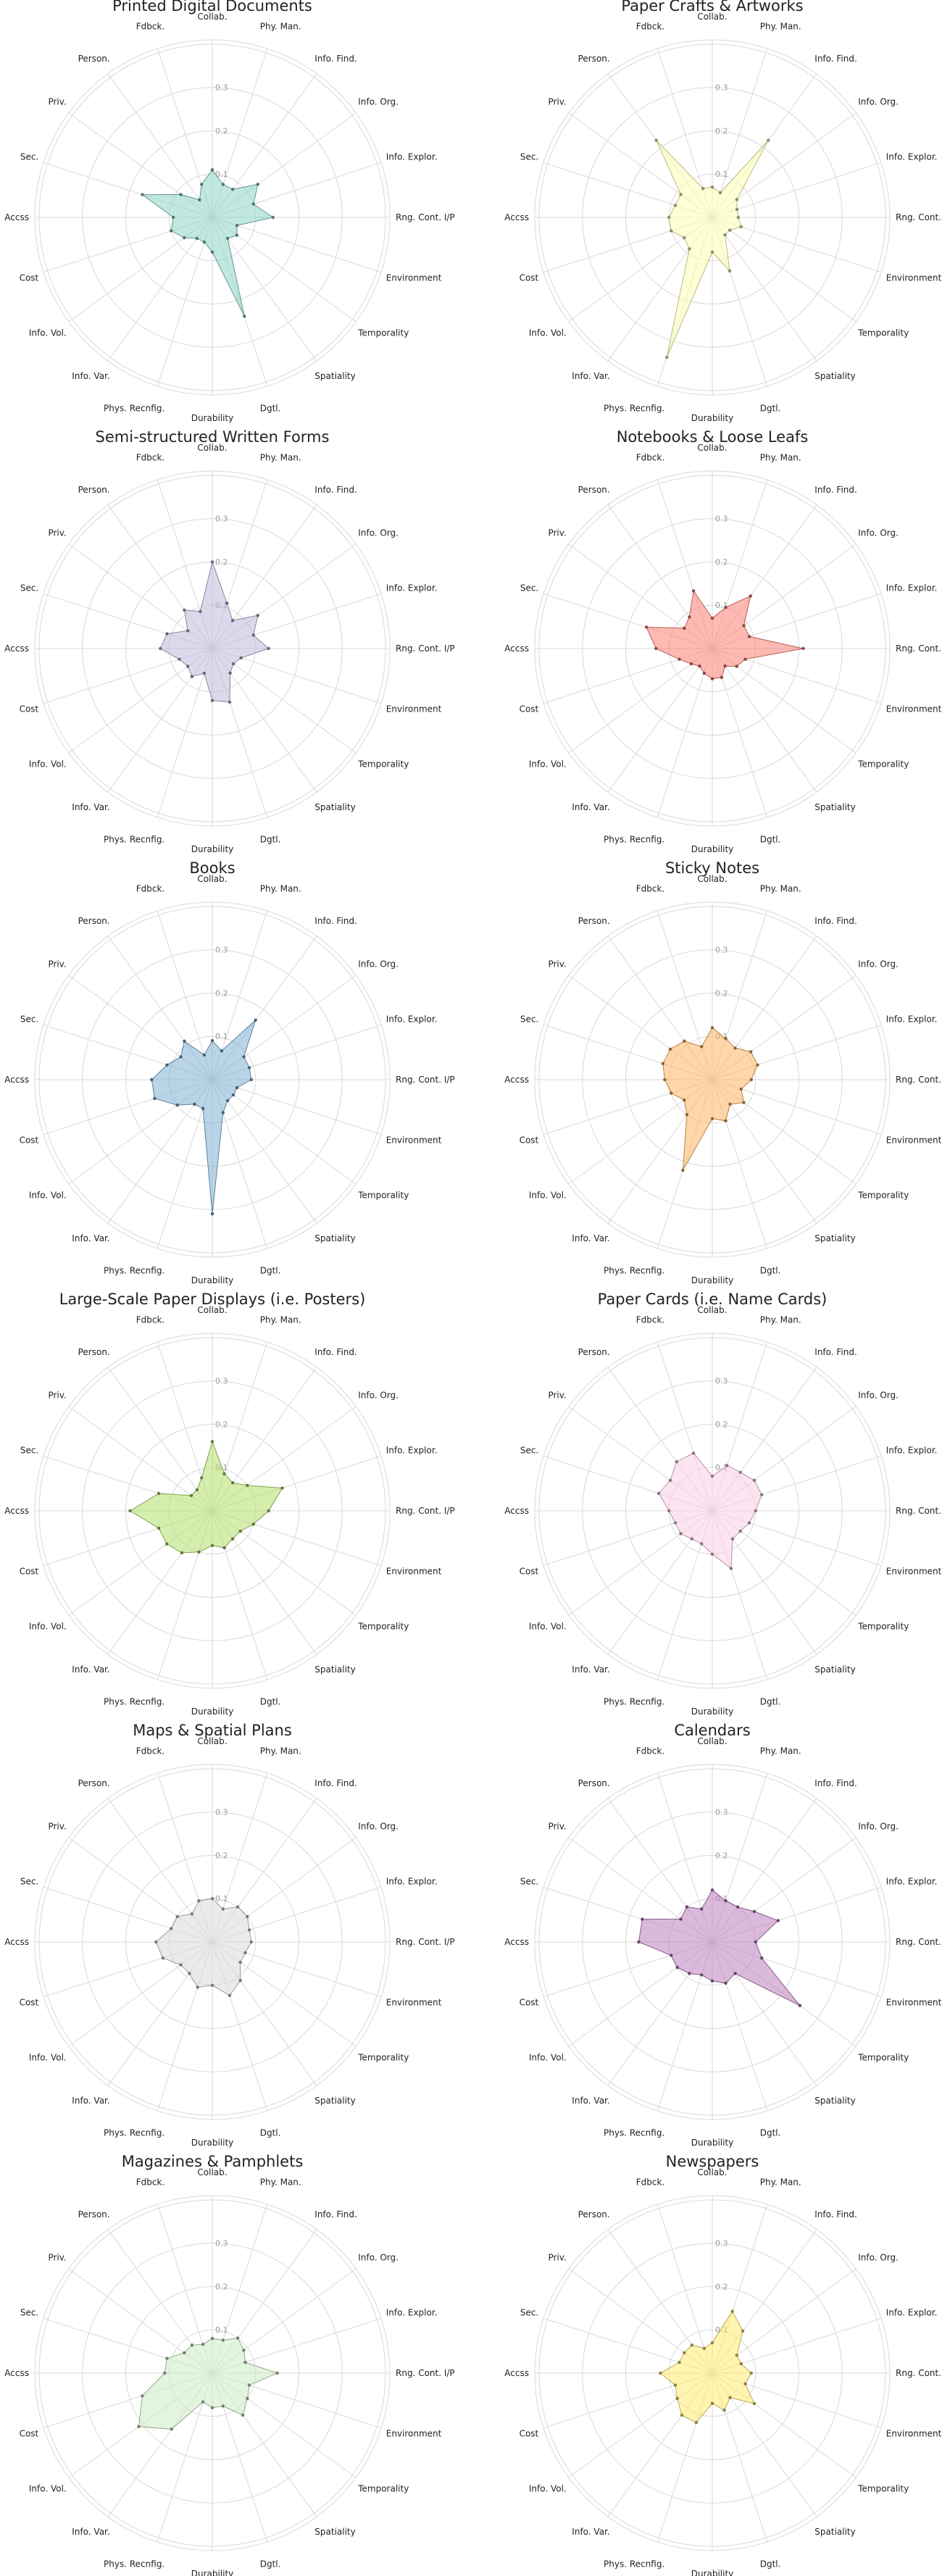  I want to click on axis-label: Dgtl., so click(770, 2564).